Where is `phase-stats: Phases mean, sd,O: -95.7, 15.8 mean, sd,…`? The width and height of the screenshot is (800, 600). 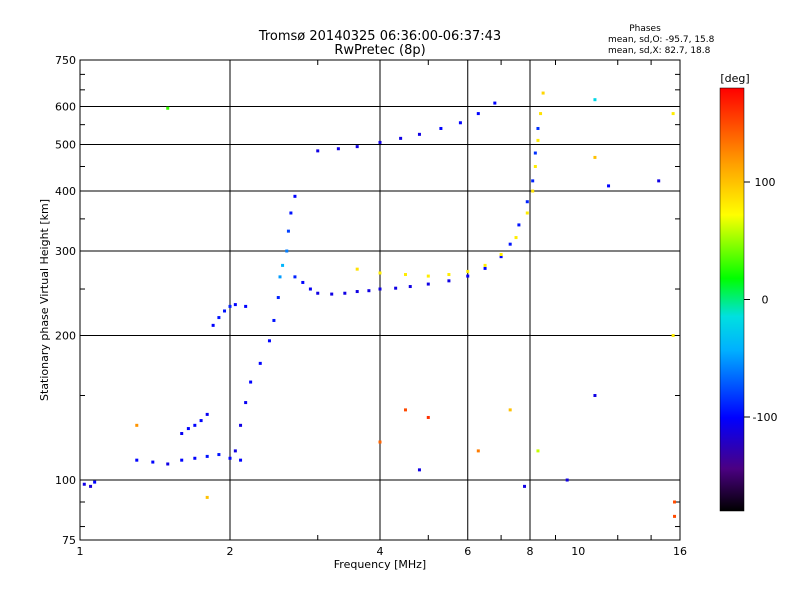
phase-stats: Phases mean, sd,O: -95.7, 15.8 mean, sd,… is located at coordinates (661, 40).